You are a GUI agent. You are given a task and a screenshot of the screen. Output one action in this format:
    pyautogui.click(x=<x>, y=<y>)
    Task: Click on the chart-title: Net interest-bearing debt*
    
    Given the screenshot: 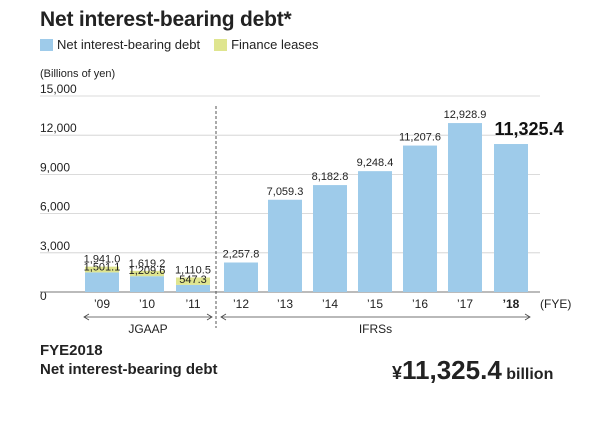 What is the action you would take?
    pyautogui.click(x=166, y=19)
    